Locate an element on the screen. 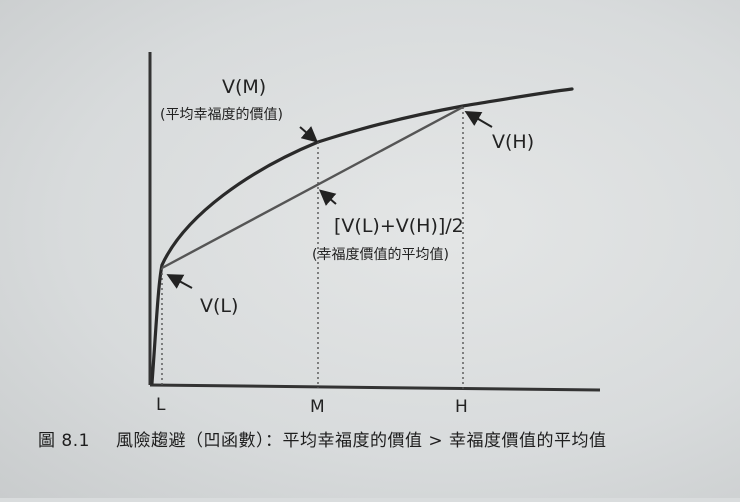 The height and width of the screenshot is (502, 740). figure-number: 圖 8.1 is located at coordinates (64, 441).